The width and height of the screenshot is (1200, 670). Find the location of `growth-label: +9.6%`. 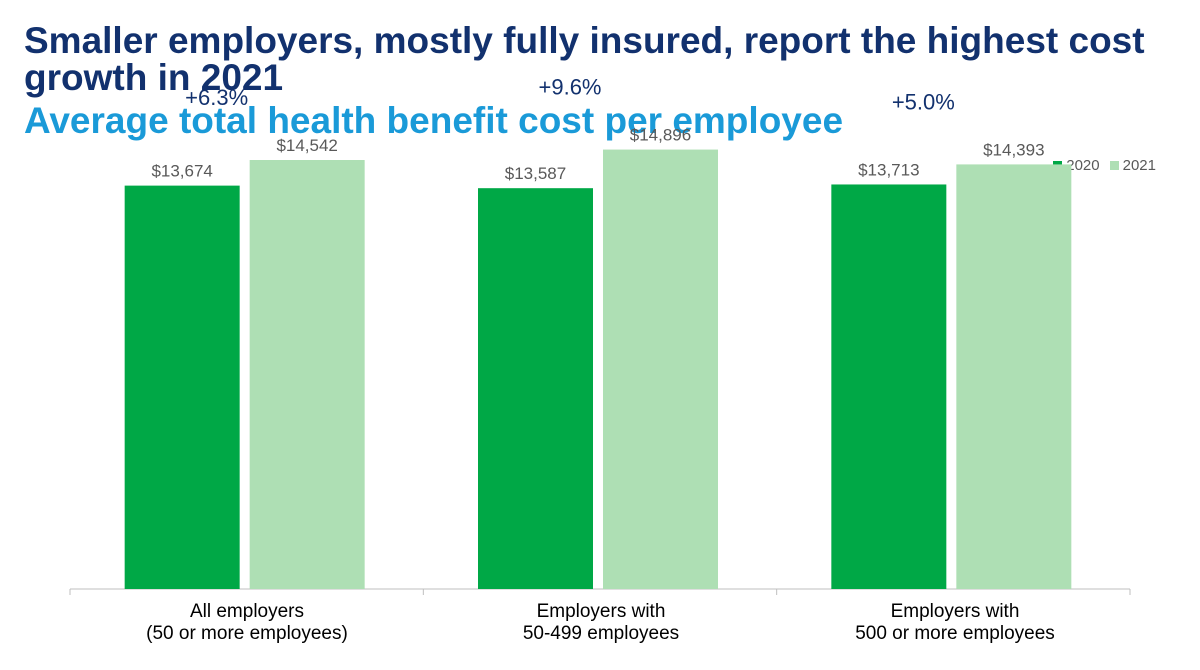

growth-label: +9.6% is located at coordinates (570, 87).